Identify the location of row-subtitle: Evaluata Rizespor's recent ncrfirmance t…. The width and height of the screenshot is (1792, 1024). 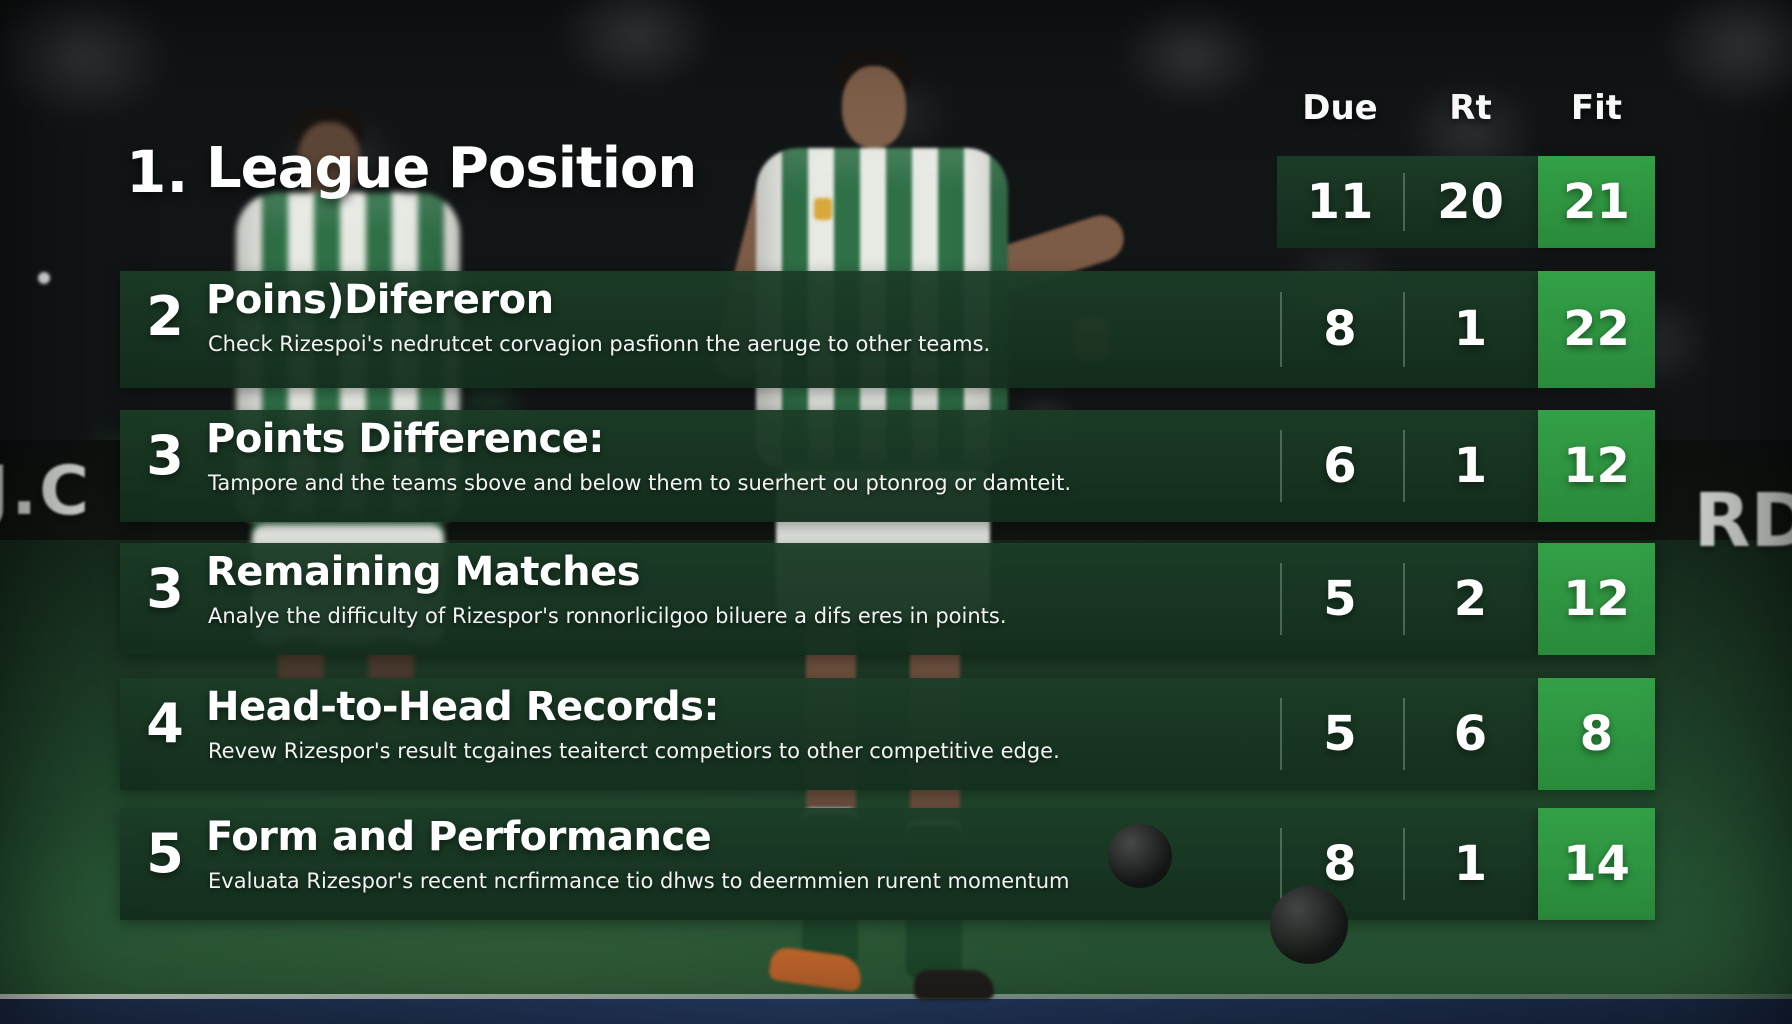
(639, 881).